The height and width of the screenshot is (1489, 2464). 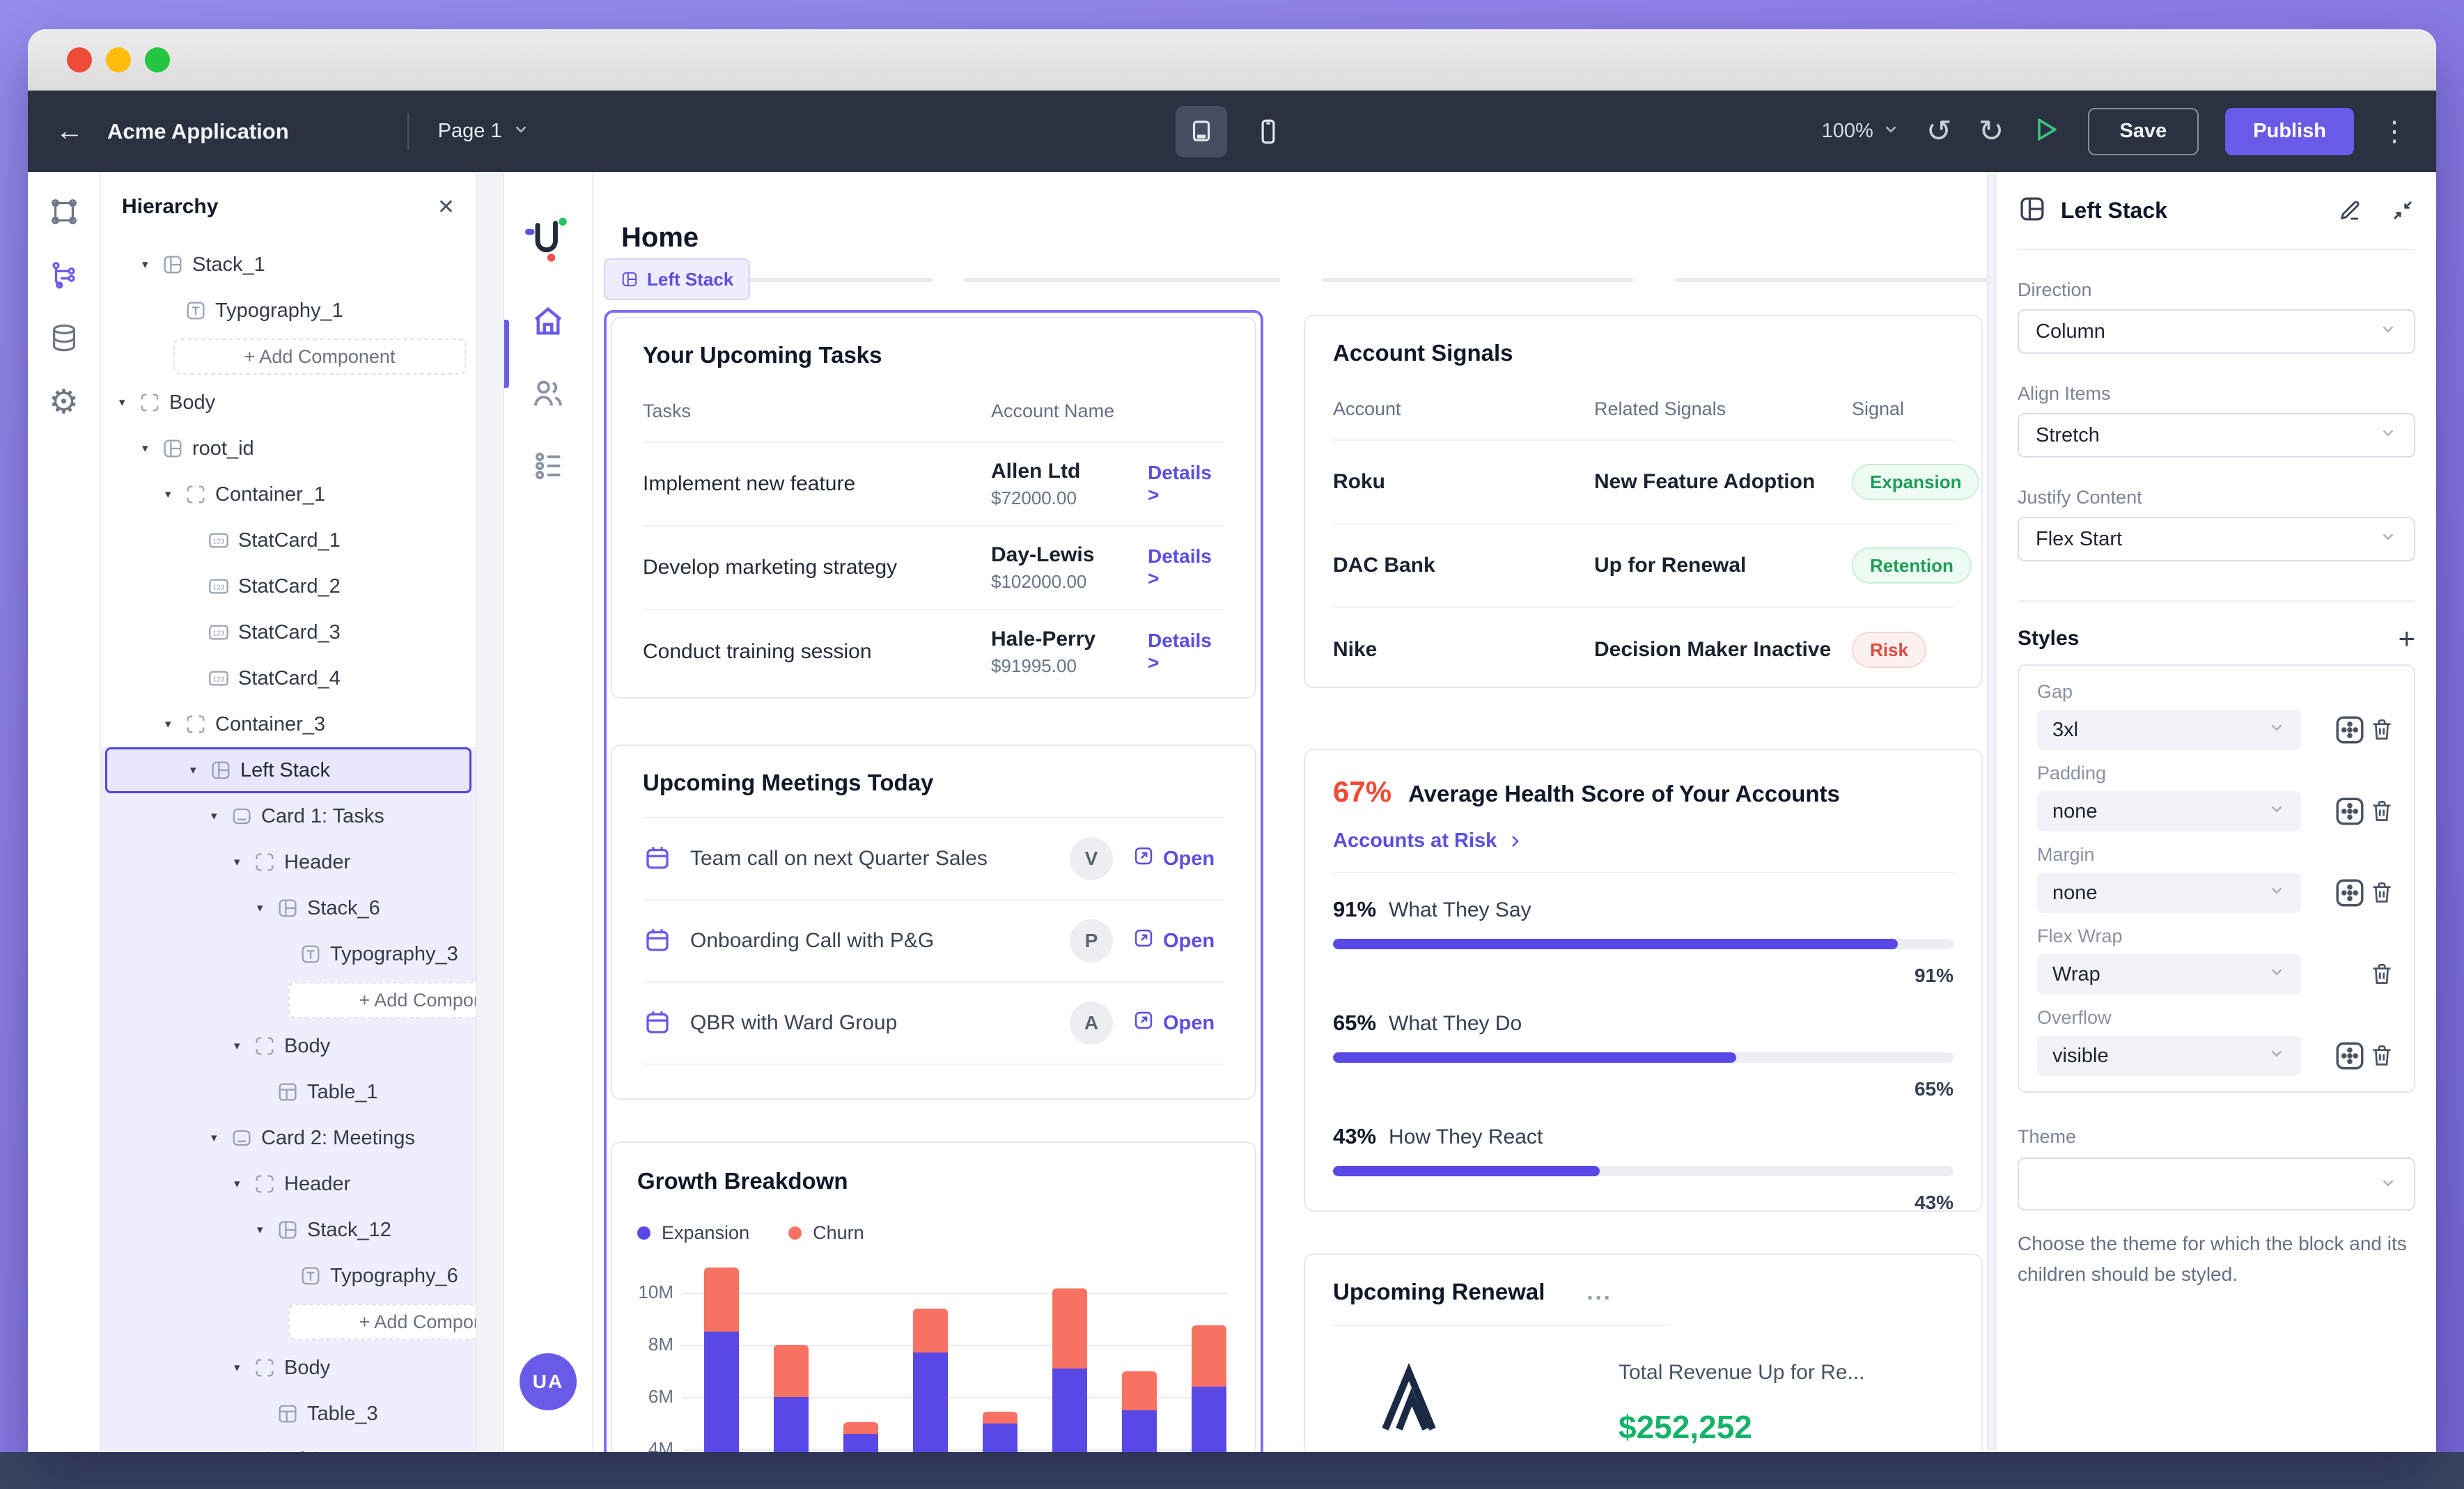 I want to click on hierarchy-item: ▾ Container_3, so click(x=288, y=724).